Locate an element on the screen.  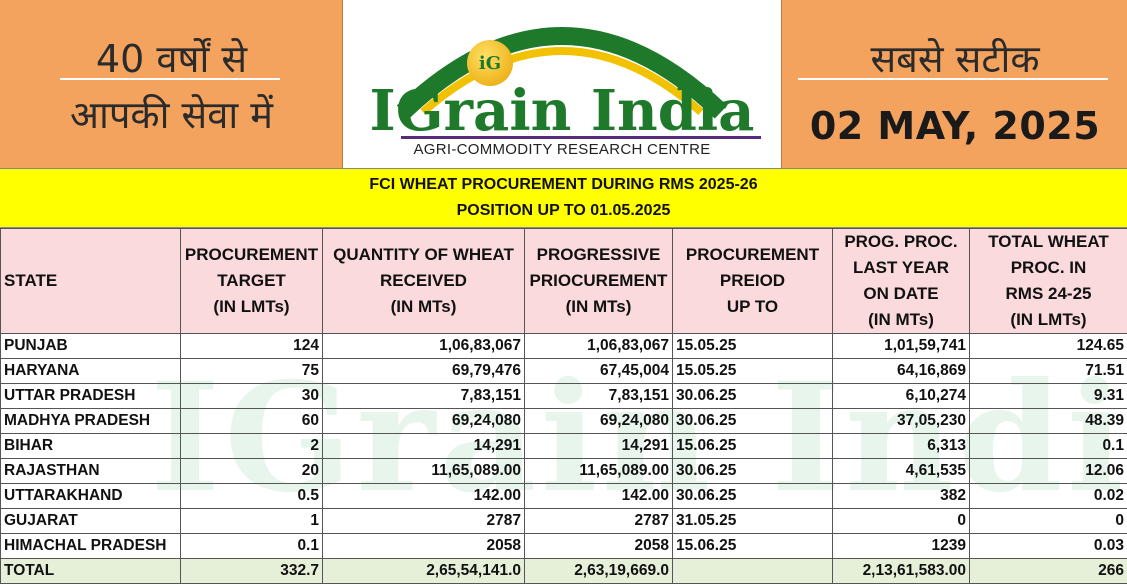
accuracy-tagline: सबसे सटीक is located at coordinates (955, 59).